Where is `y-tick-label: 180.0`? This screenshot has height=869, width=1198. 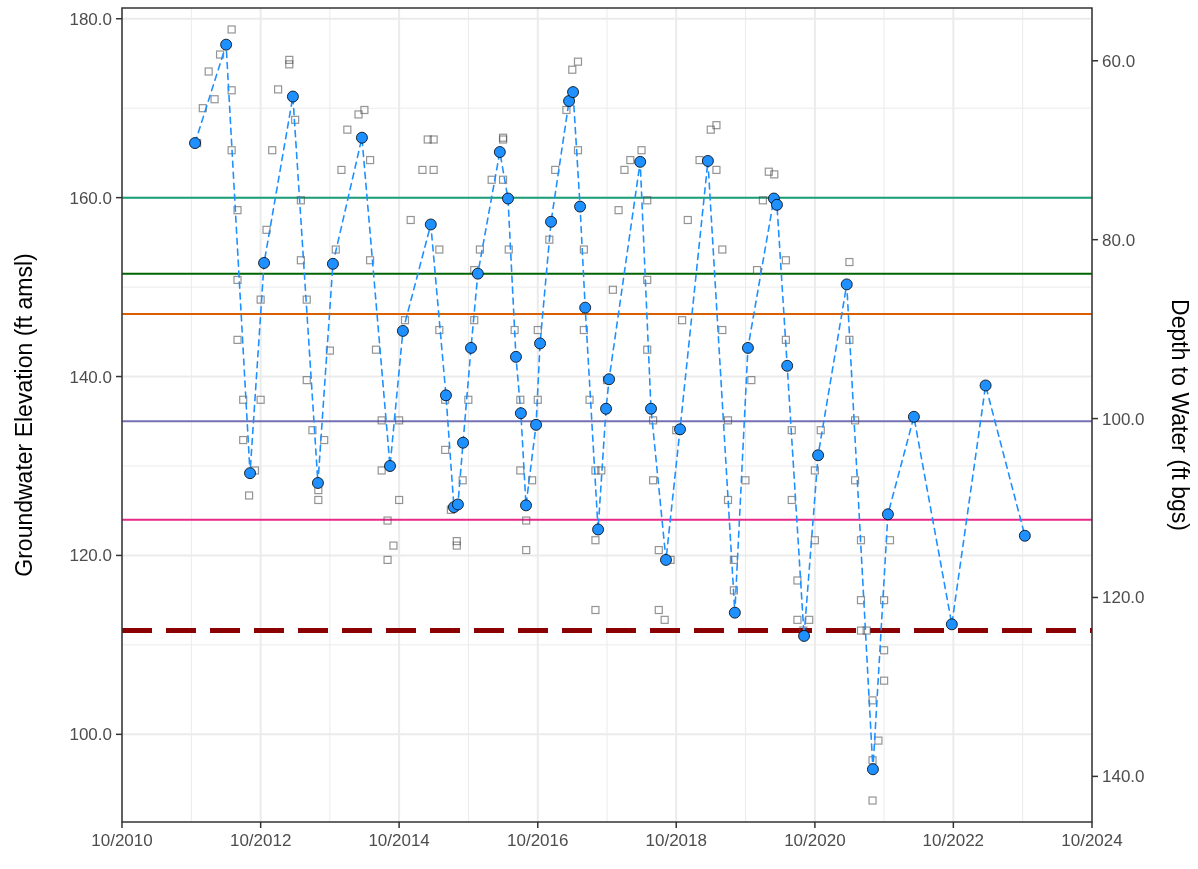 y-tick-label: 180.0 is located at coordinates (90, 19).